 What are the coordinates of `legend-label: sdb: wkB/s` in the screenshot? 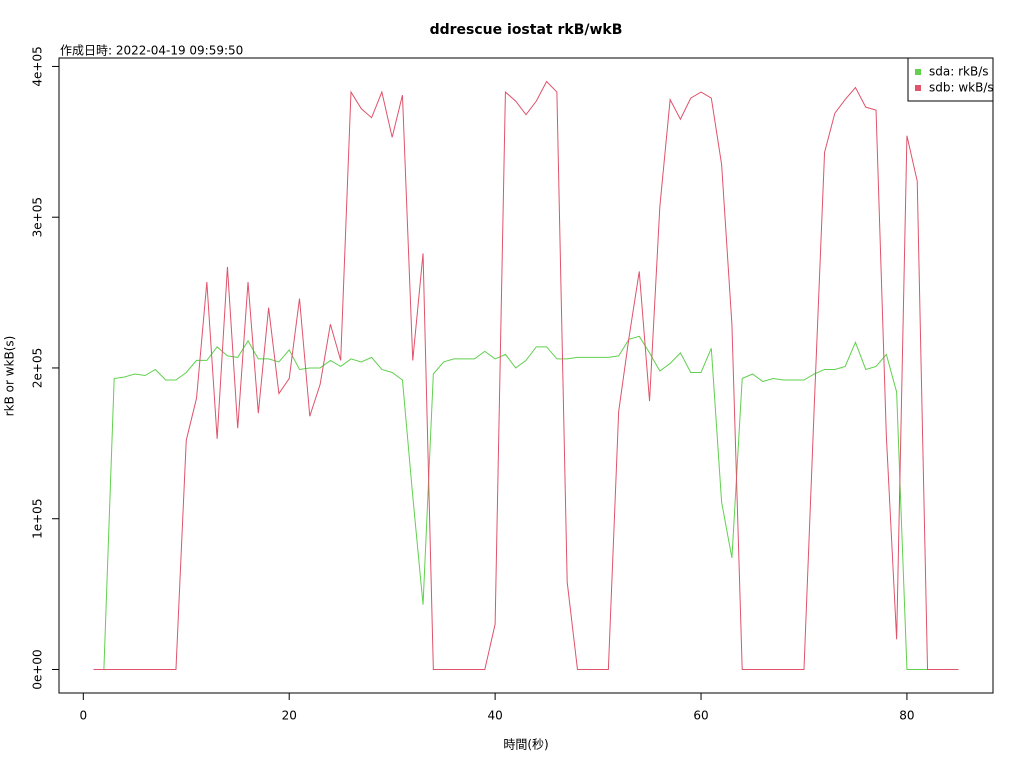 It's located at (961, 88).